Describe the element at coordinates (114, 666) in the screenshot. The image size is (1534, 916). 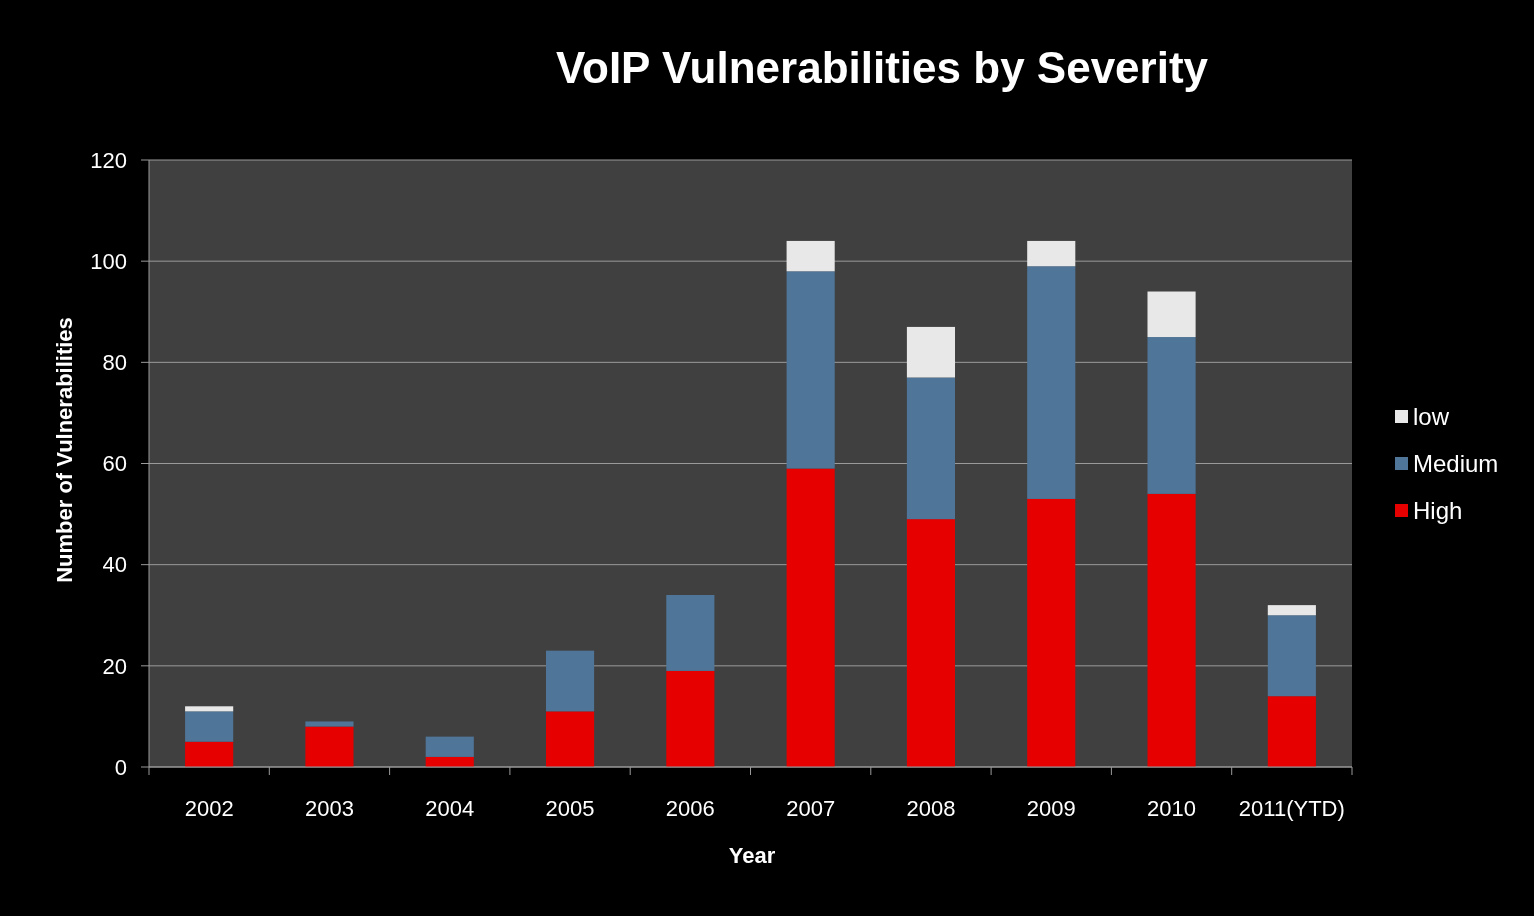
I see `y-tick-label: 20` at that location.